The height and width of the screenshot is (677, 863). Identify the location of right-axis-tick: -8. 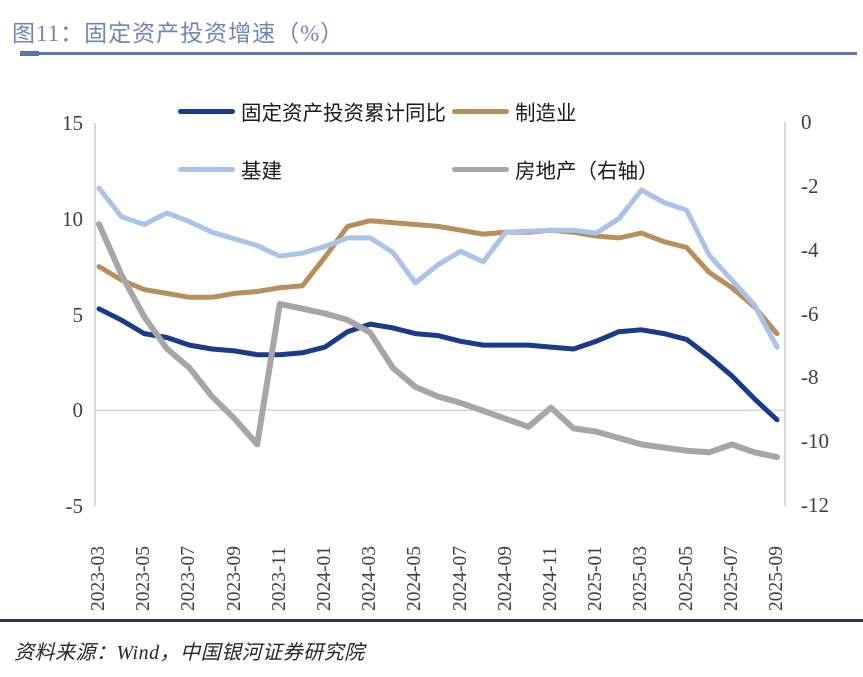
(810, 377).